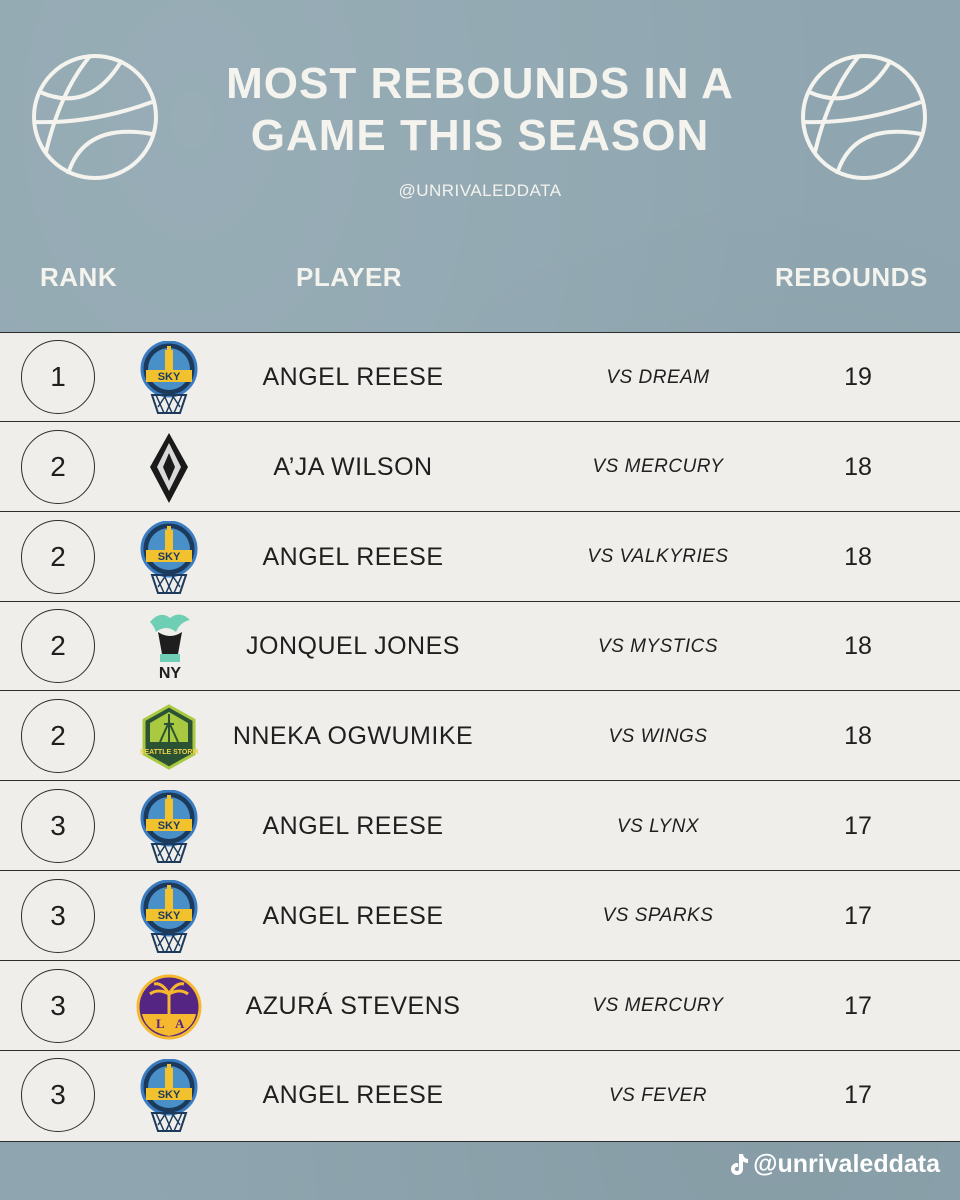 This screenshot has height=1200, width=960. I want to click on title-line-2: GAME THIS SEASON, so click(480, 135).